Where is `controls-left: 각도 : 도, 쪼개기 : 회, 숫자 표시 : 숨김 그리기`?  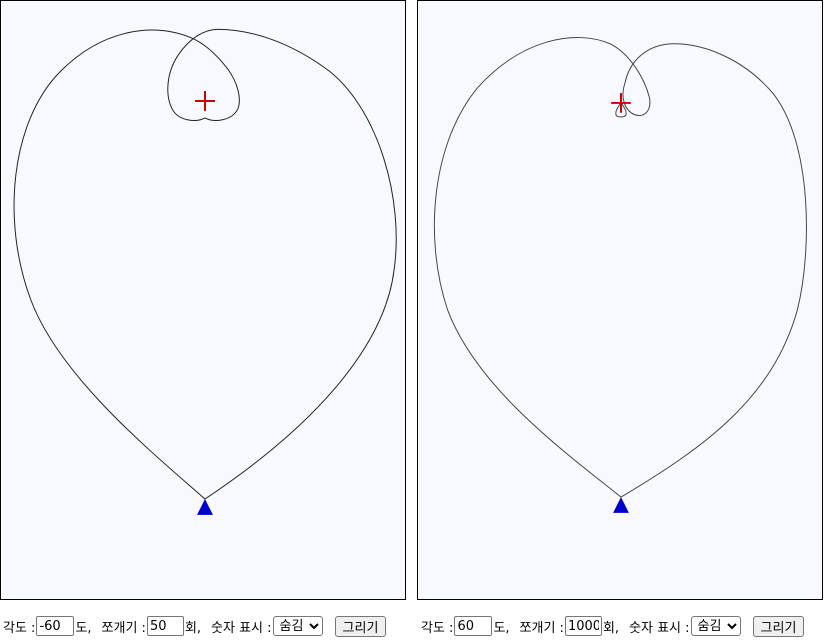 controls-left: 각도 : 도, 쪼개기 : 회, 숫자 표시 : 숨김 그리기 is located at coordinates (195, 626).